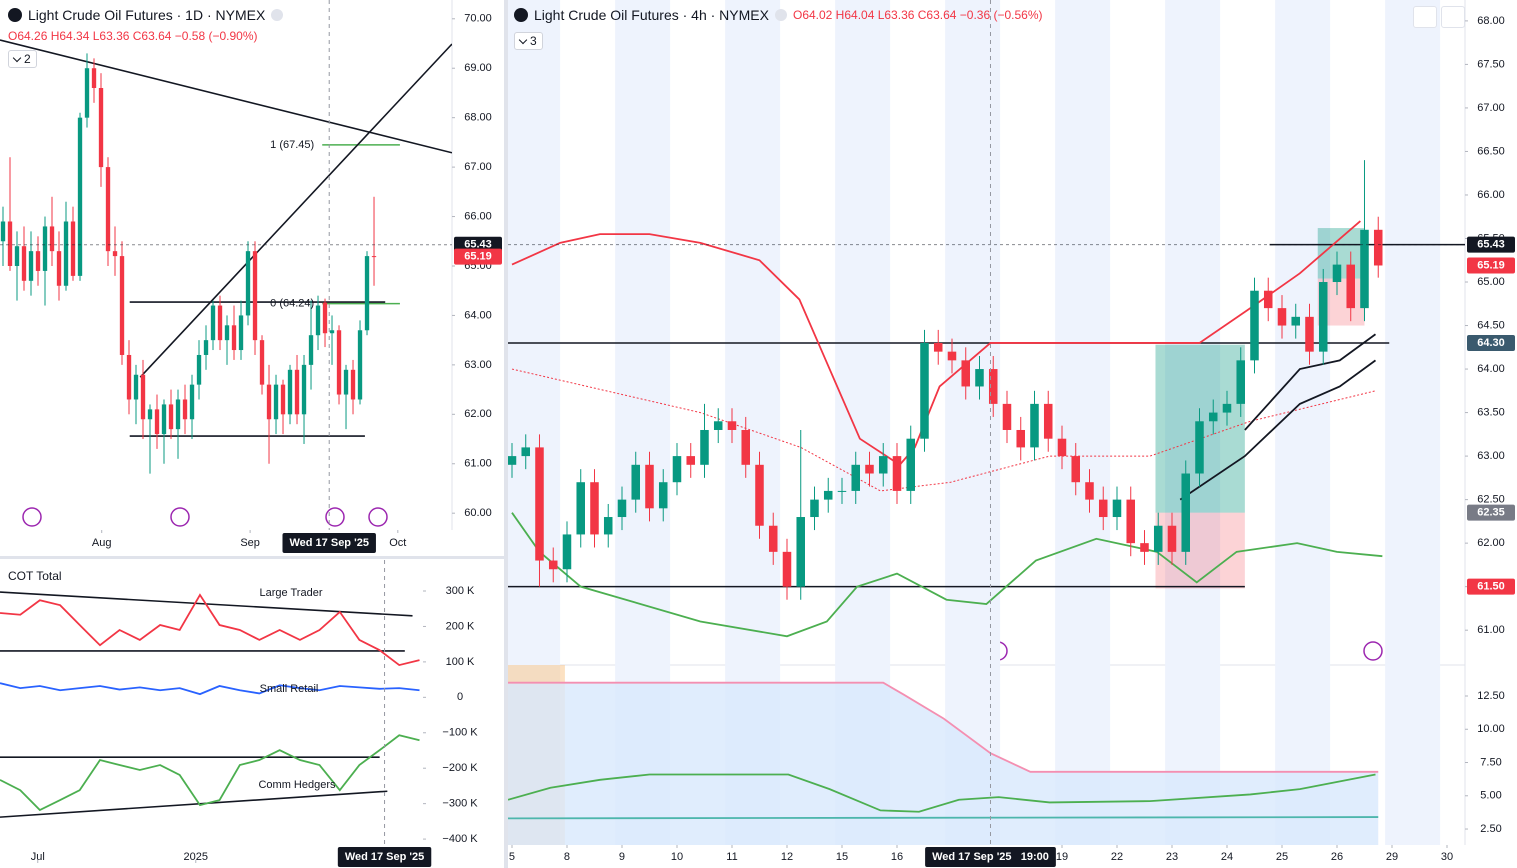 This screenshot has width=1517, height=868. I want to click on y-tick-label: 70.00, so click(478, 19).